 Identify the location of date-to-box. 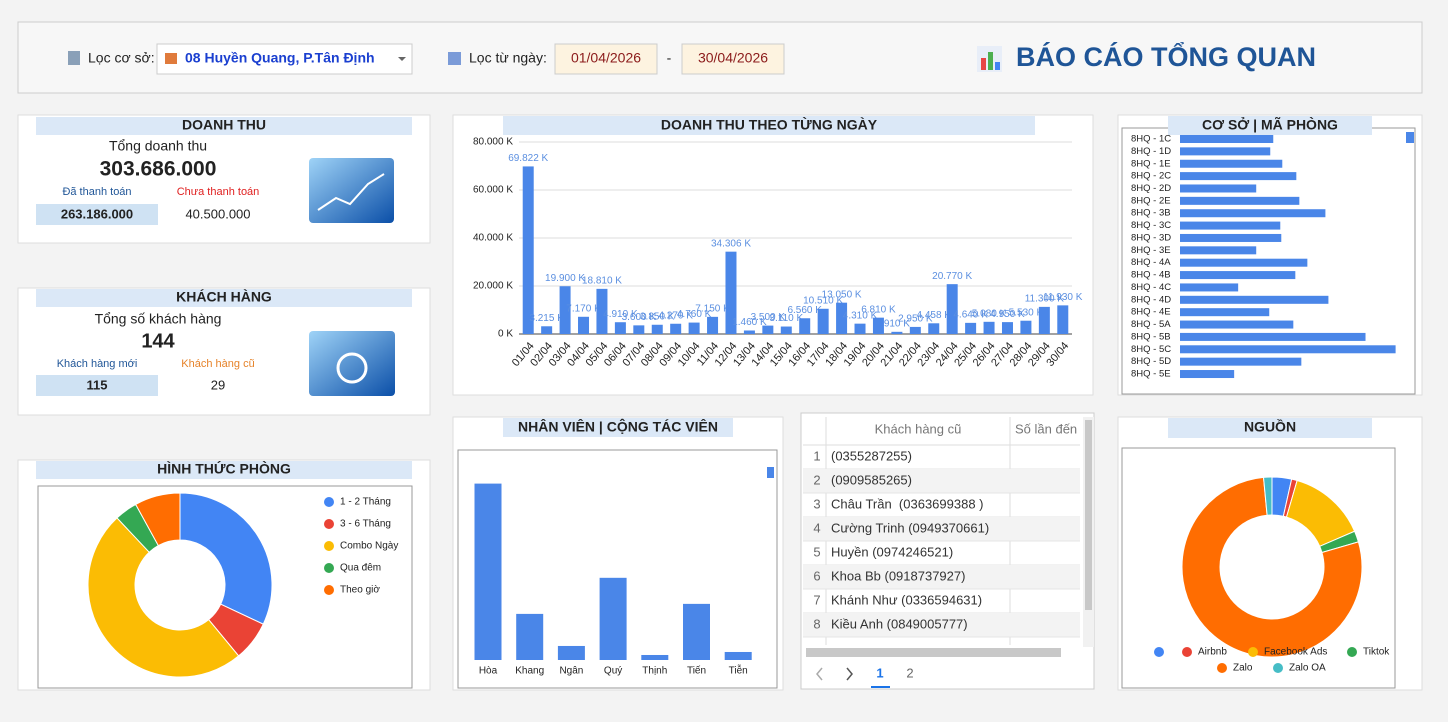
(733, 59).